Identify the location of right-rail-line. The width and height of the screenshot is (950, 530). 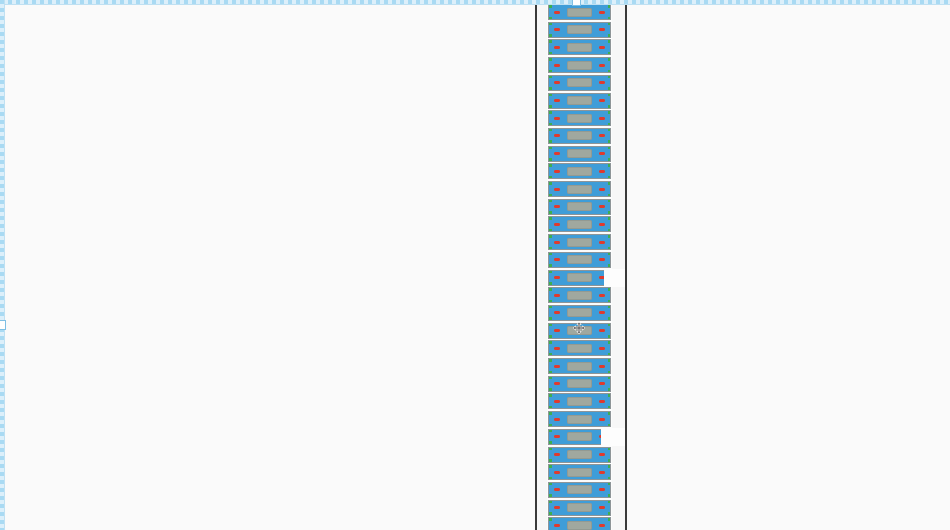
(626, 265).